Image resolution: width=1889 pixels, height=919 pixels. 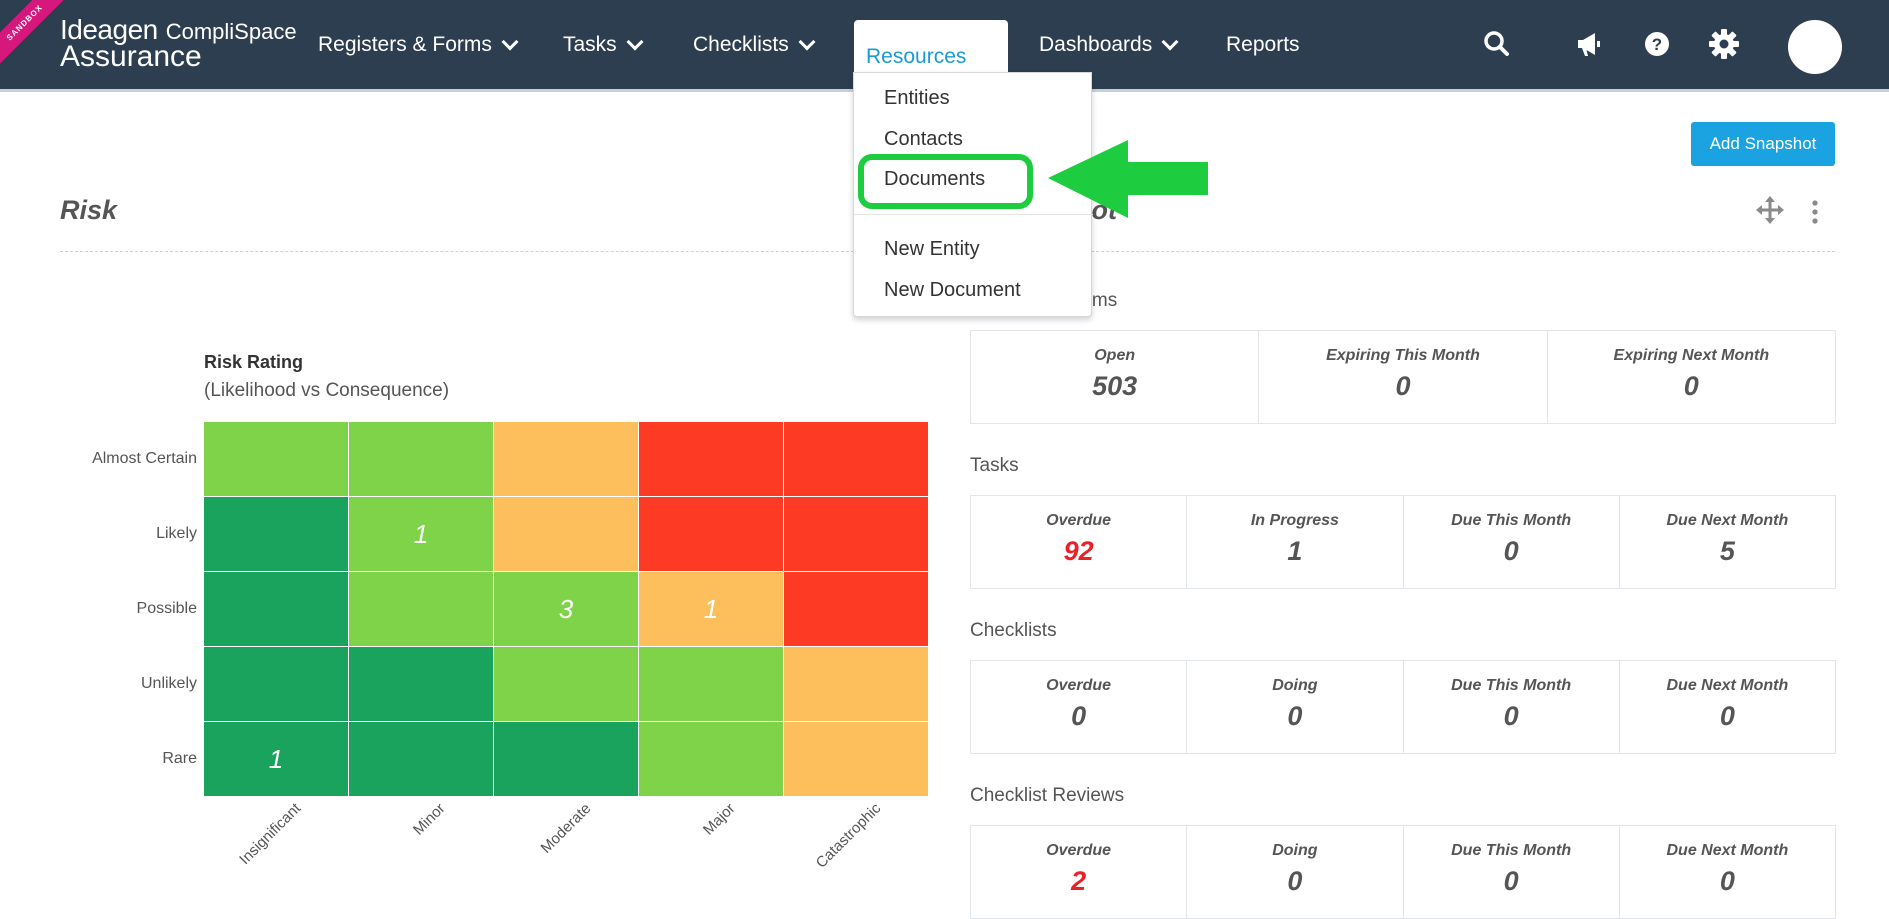 I want to click on snapshot-stat: Overdue 2, so click(x=1079, y=872).